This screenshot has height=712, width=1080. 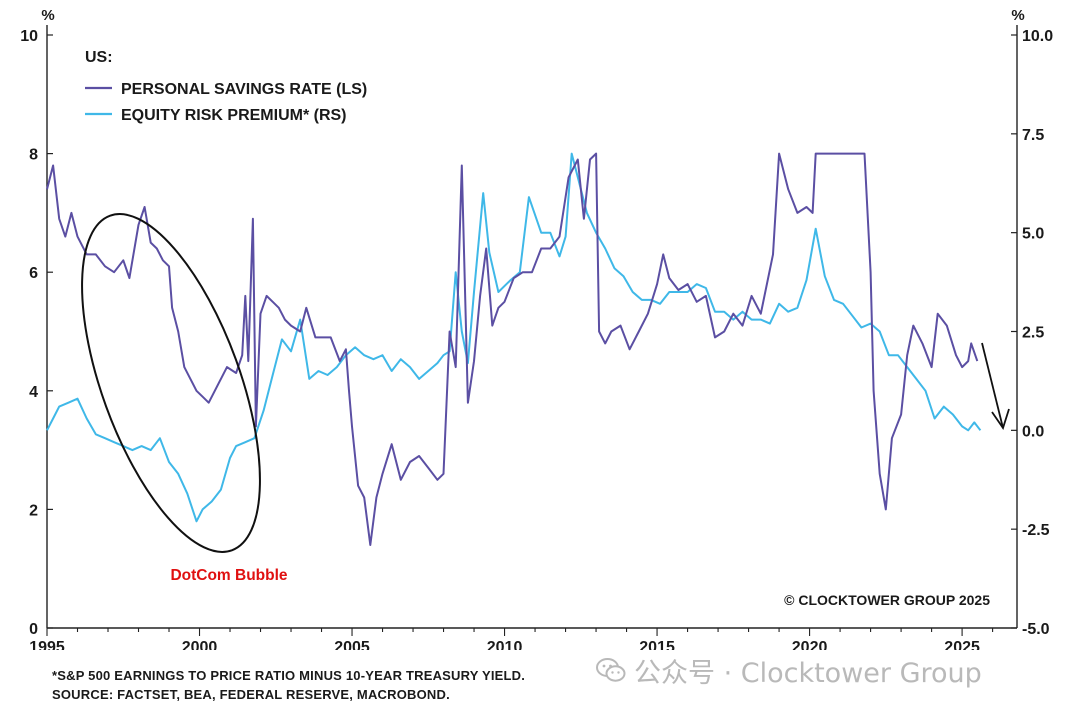 What do you see at coordinates (171, 383) in the screenshot?
I see `dotcom-ellipse` at bounding box center [171, 383].